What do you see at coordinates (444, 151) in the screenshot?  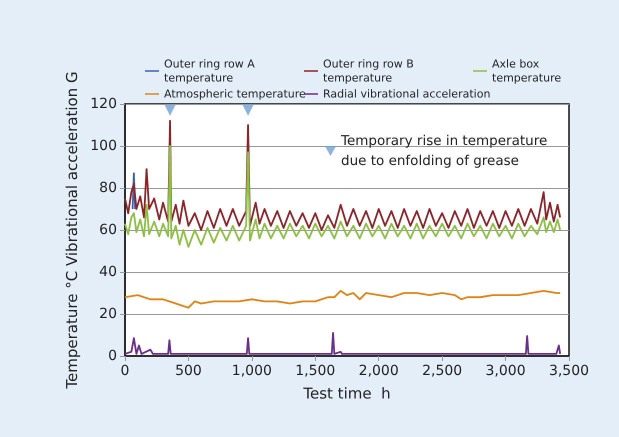 I see `legend-label: Temporary rise in temperature due to enfolding of grease` at bounding box center [444, 151].